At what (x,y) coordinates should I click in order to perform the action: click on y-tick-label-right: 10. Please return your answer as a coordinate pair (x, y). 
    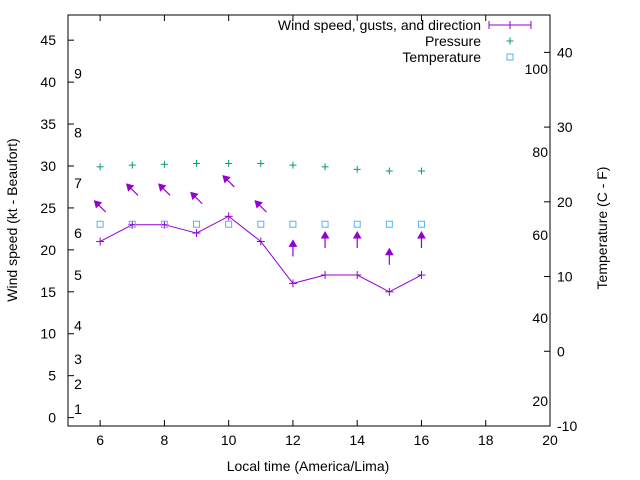
    Looking at the image, I should click on (565, 277).